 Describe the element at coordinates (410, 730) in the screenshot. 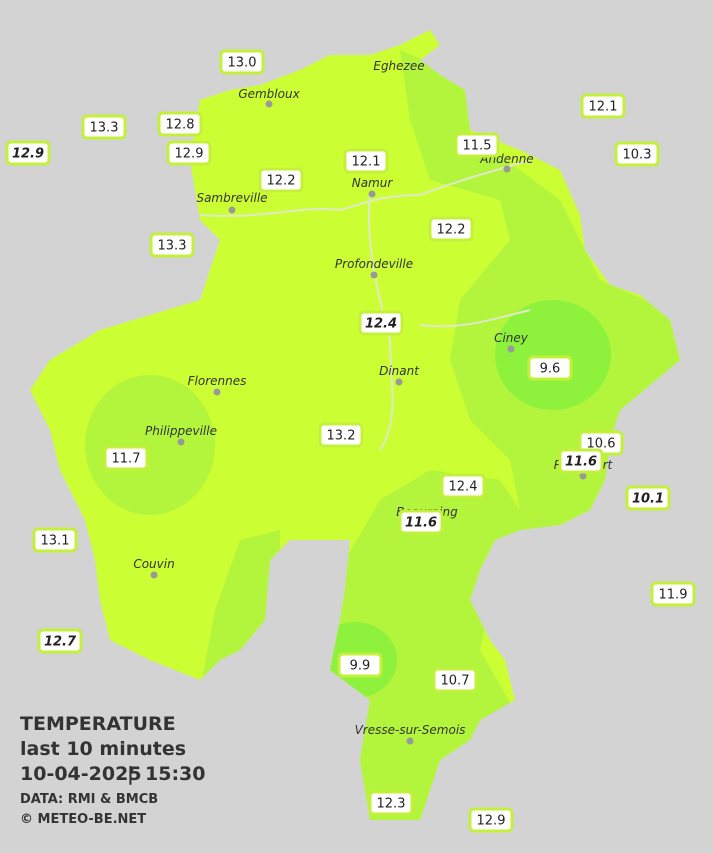

I see `city-label: Vresse-sur-Semois` at that location.